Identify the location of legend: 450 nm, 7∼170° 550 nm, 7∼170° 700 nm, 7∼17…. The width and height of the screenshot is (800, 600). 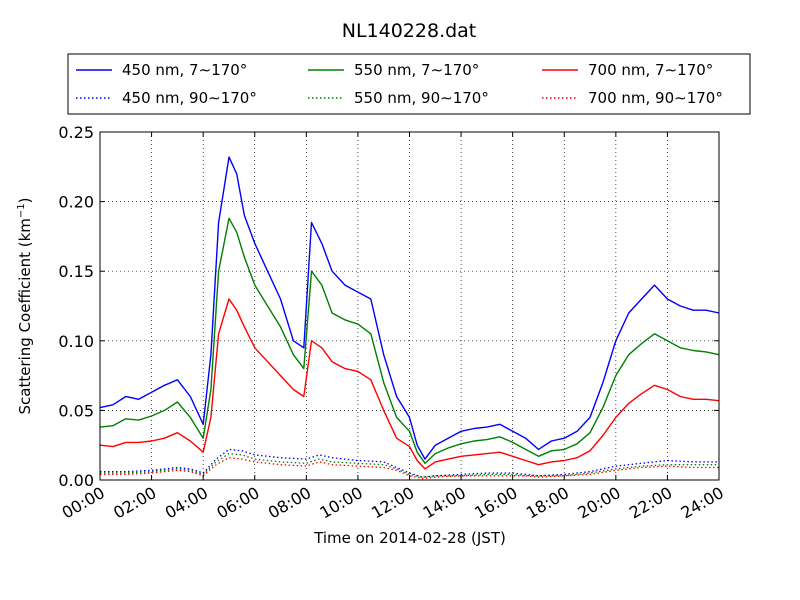
(409, 84).